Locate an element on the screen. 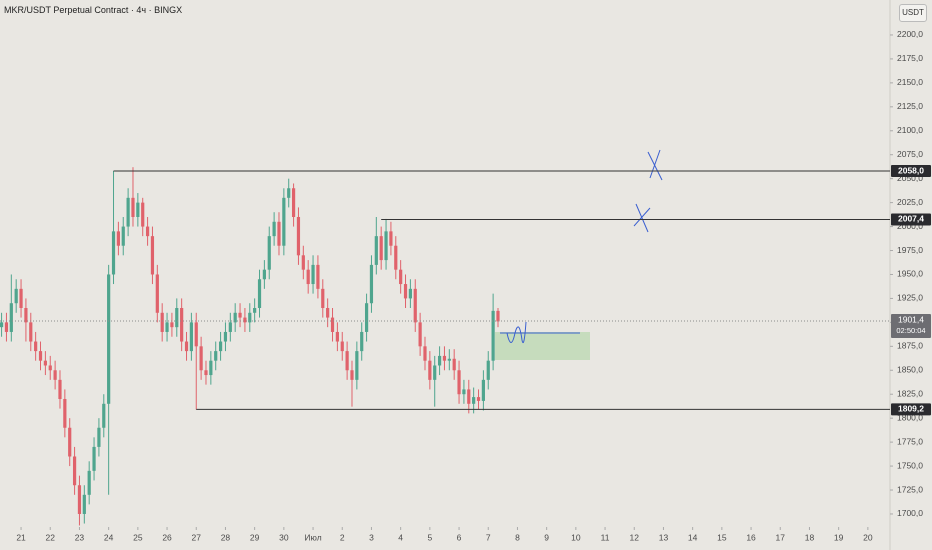  drawings is located at coordinates (581, 246).